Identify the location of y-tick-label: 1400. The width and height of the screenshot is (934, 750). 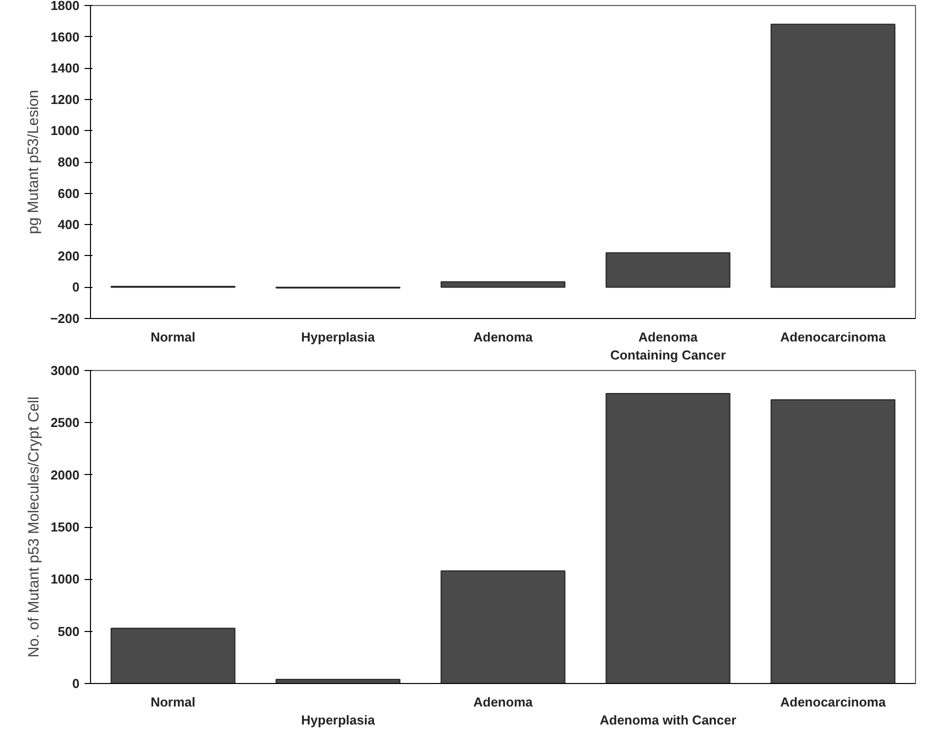
(65, 68).